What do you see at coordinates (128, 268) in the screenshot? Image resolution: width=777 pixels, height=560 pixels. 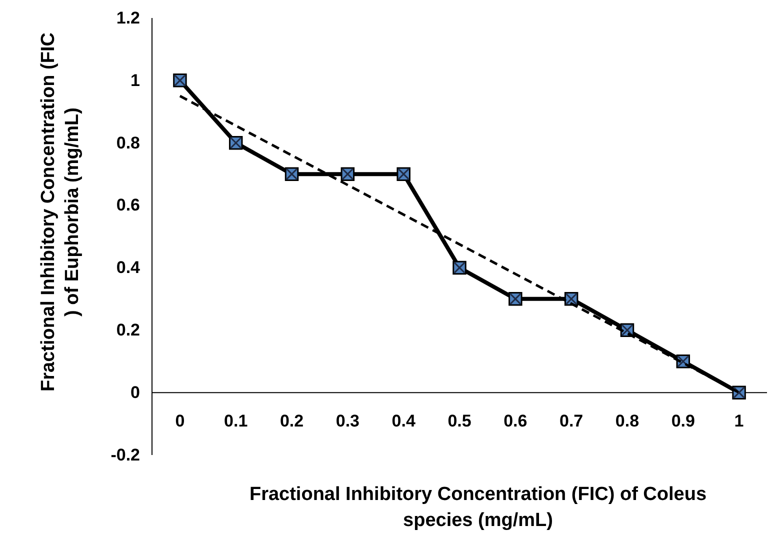 I see `y-tick-label: 0.4` at bounding box center [128, 268].